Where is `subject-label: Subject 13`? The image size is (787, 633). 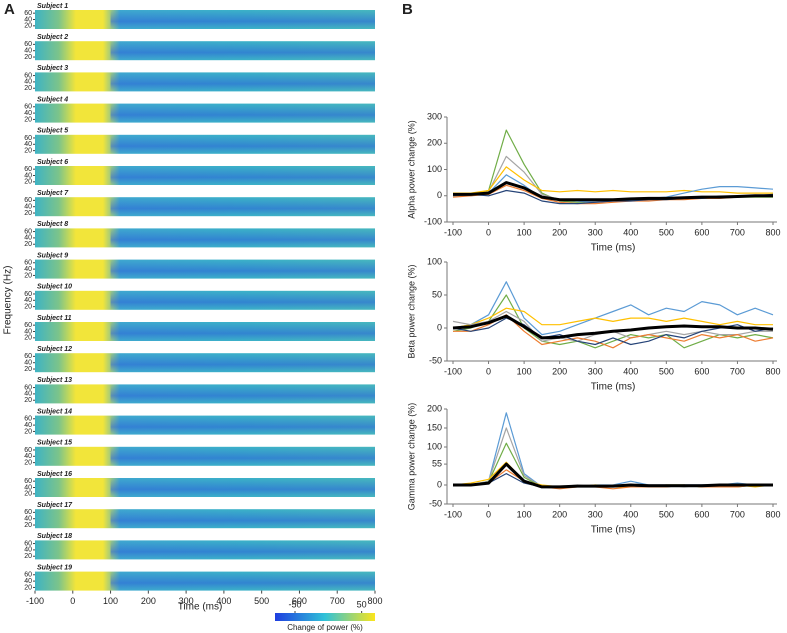
subject-label: Subject 13 is located at coordinates (54, 380).